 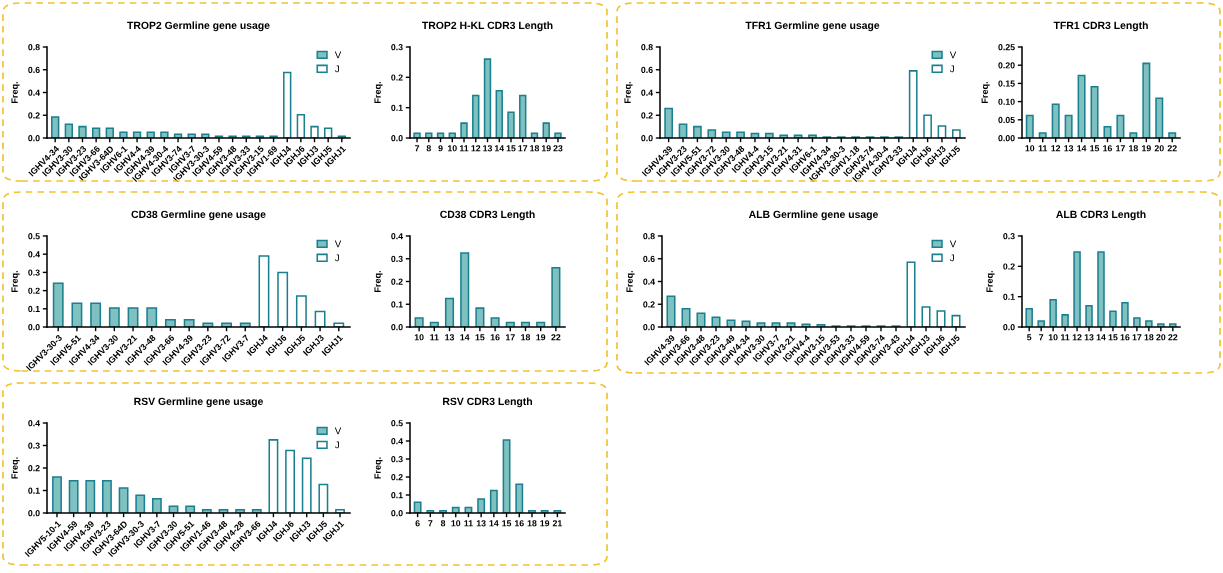 What do you see at coordinates (397, 495) in the screenshot?
I see `y-tick-label: 0.1` at bounding box center [397, 495].